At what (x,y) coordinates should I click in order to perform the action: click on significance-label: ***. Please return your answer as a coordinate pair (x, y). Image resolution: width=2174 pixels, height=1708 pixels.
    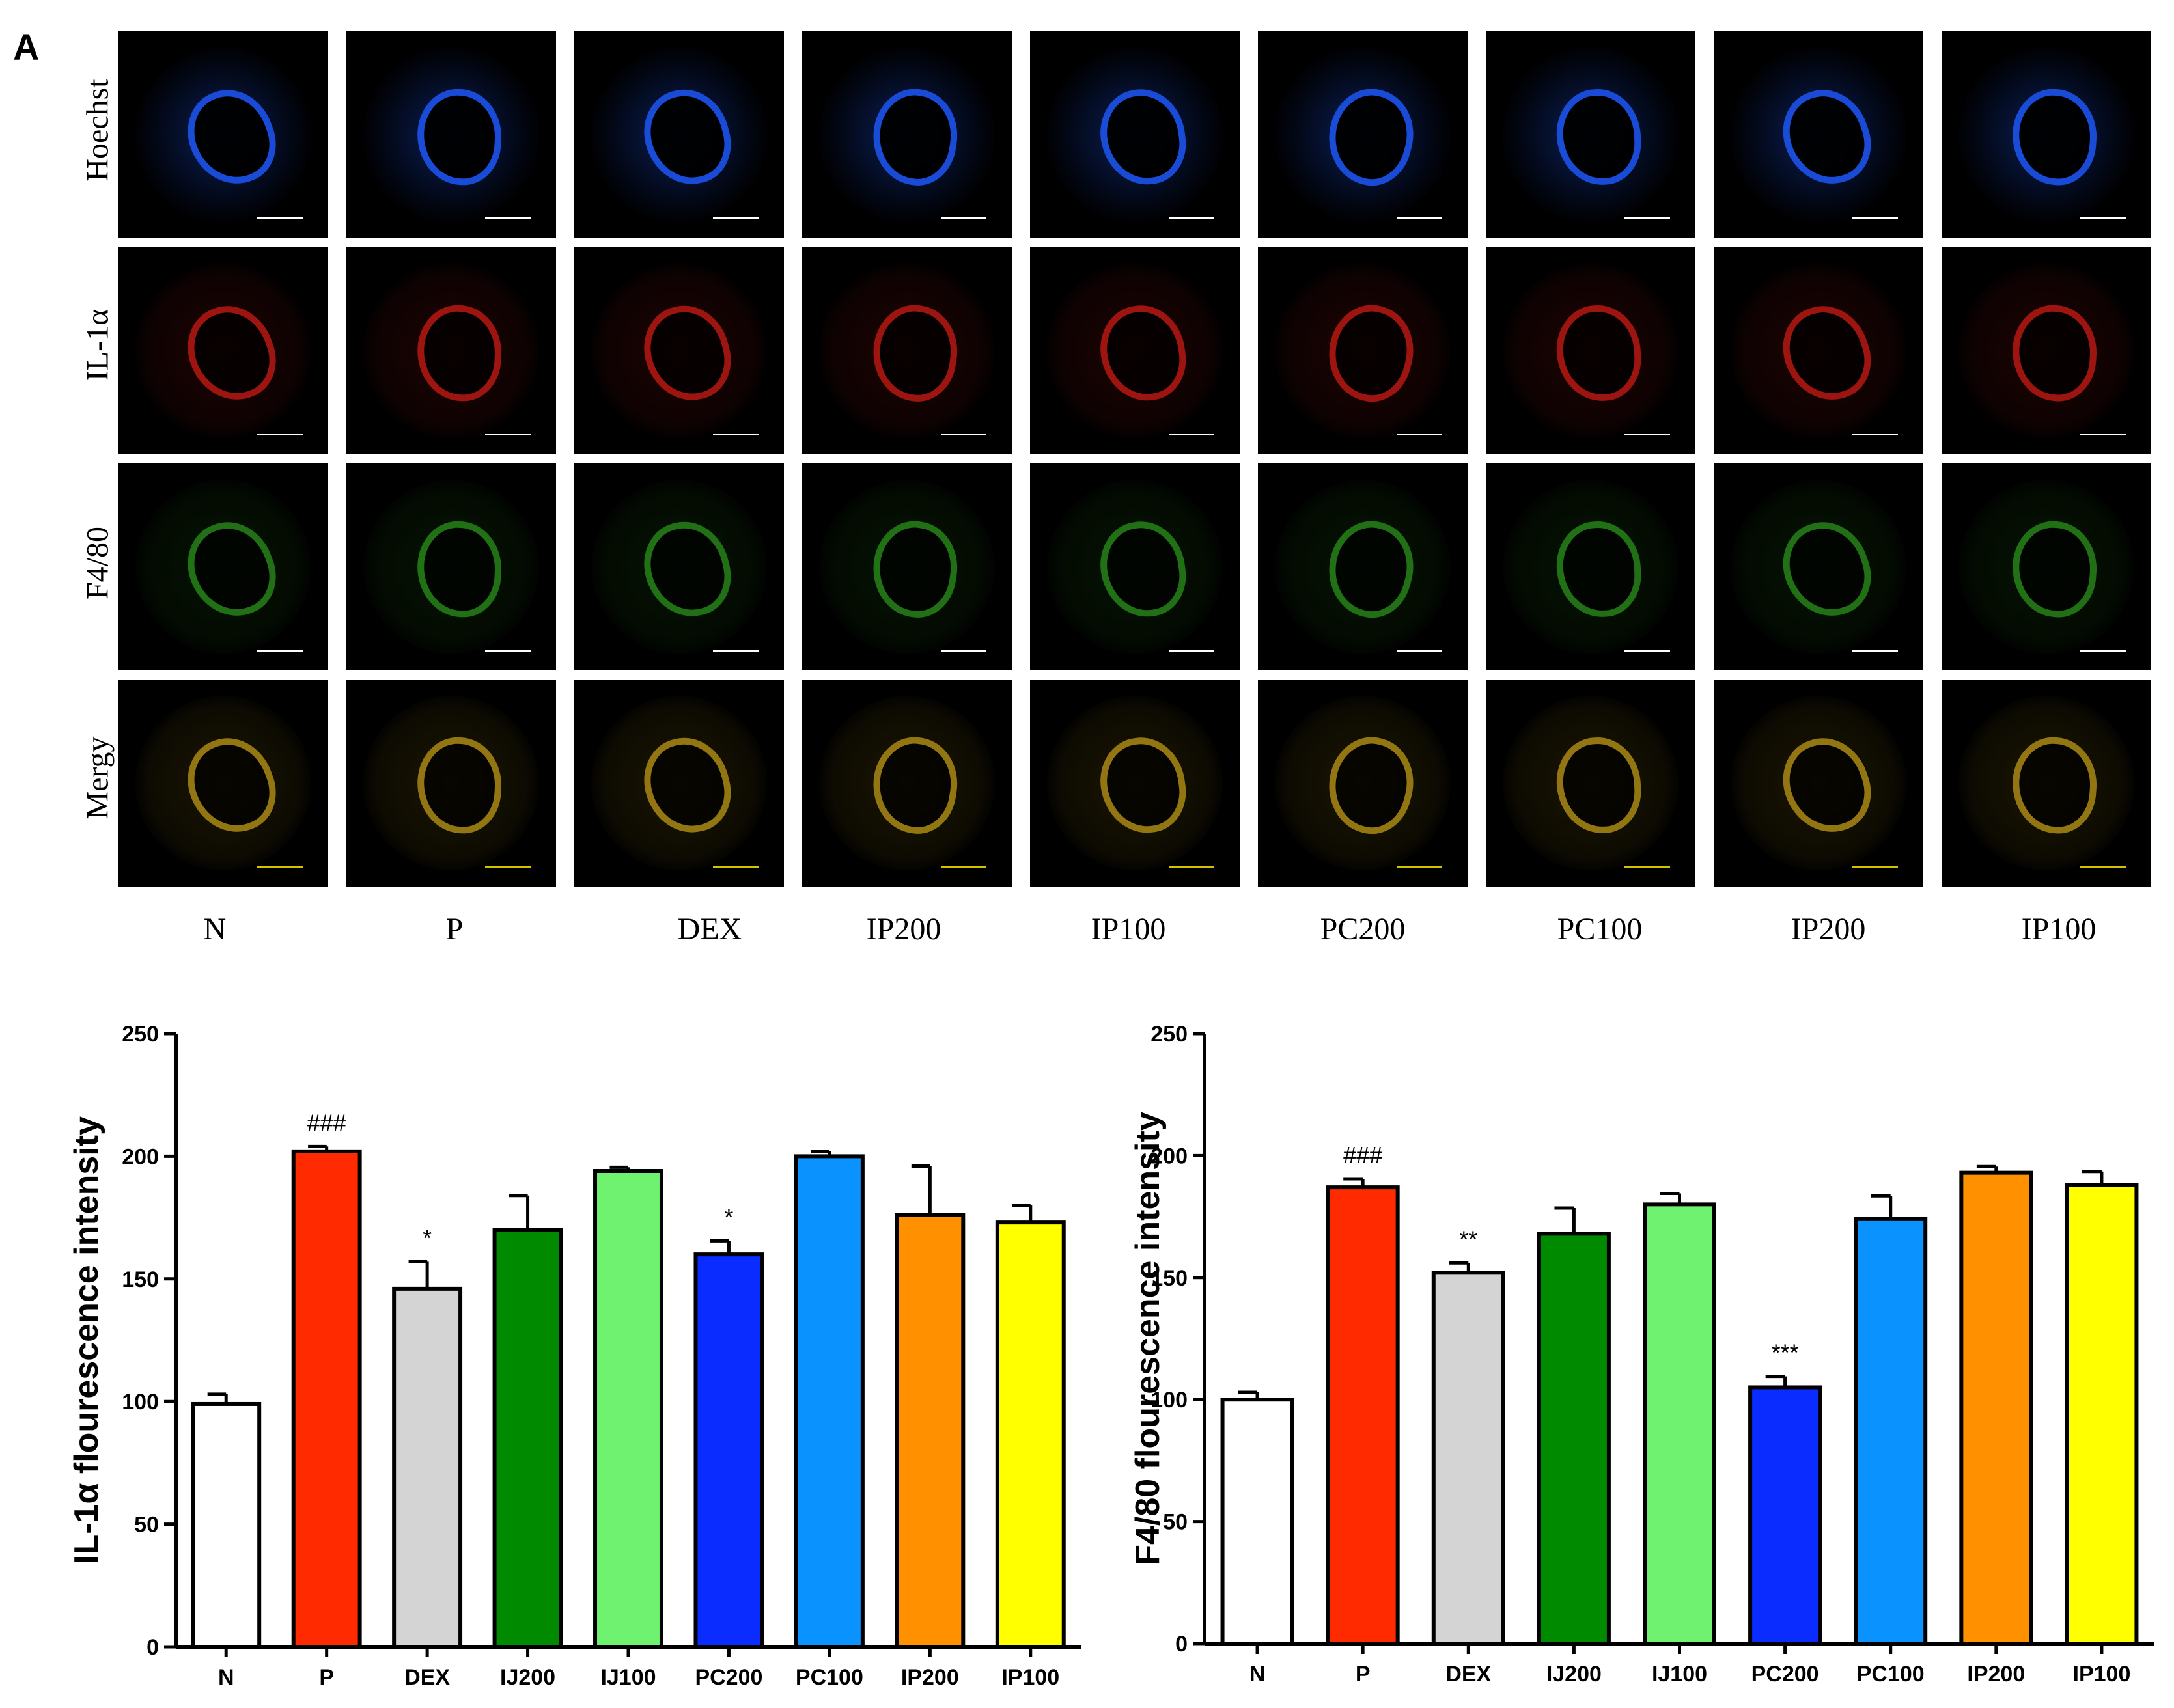
    Looking at the image, I should click on (1786, 1353).